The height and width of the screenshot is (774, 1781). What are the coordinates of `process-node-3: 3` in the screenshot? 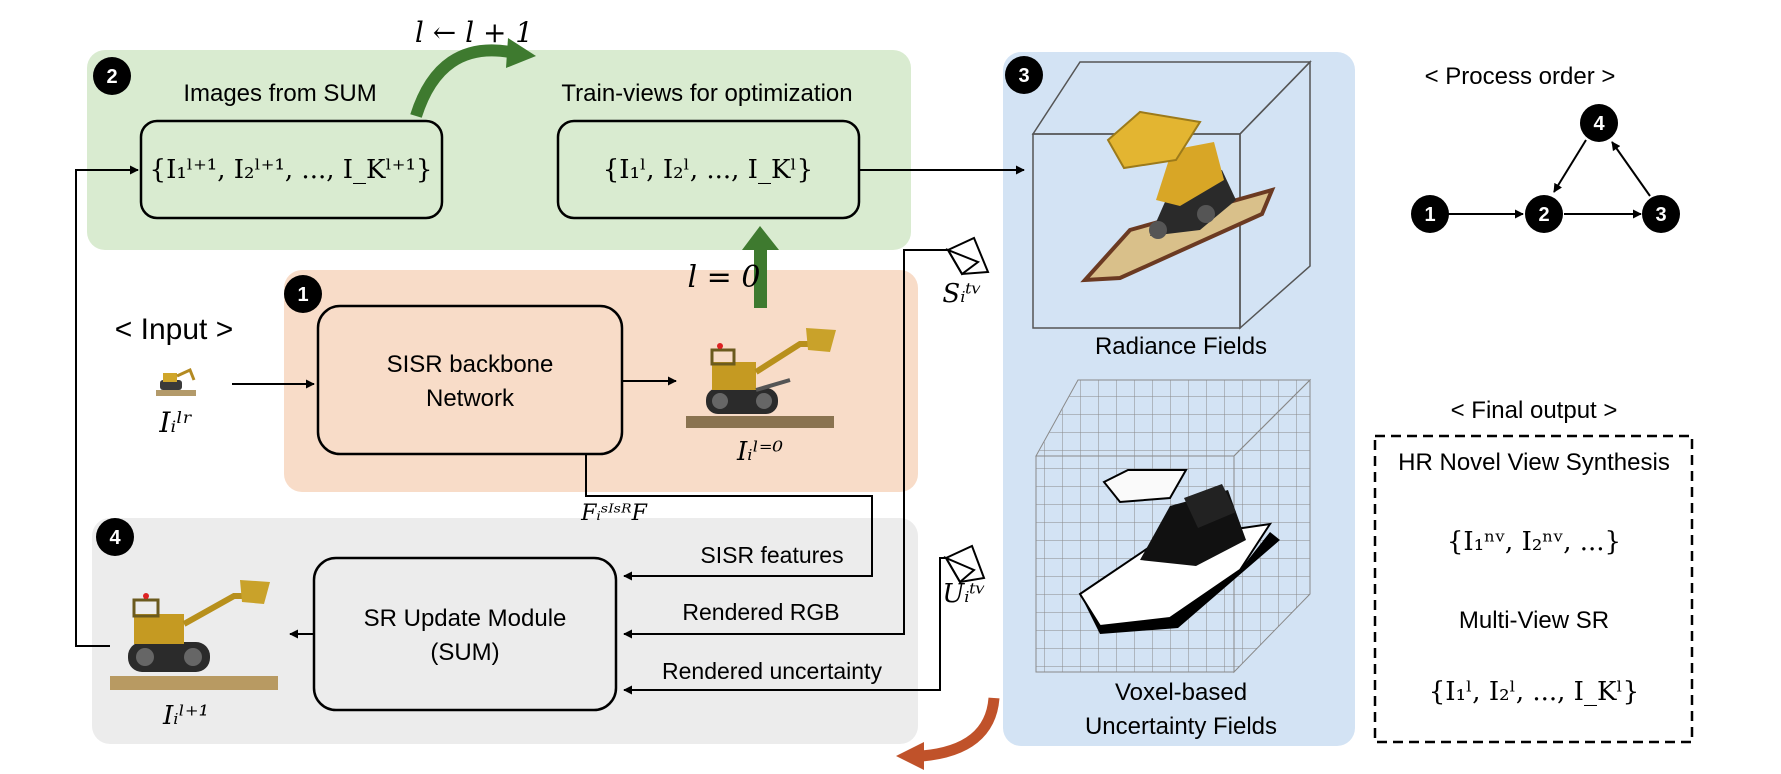 It's located at (1661, 214).